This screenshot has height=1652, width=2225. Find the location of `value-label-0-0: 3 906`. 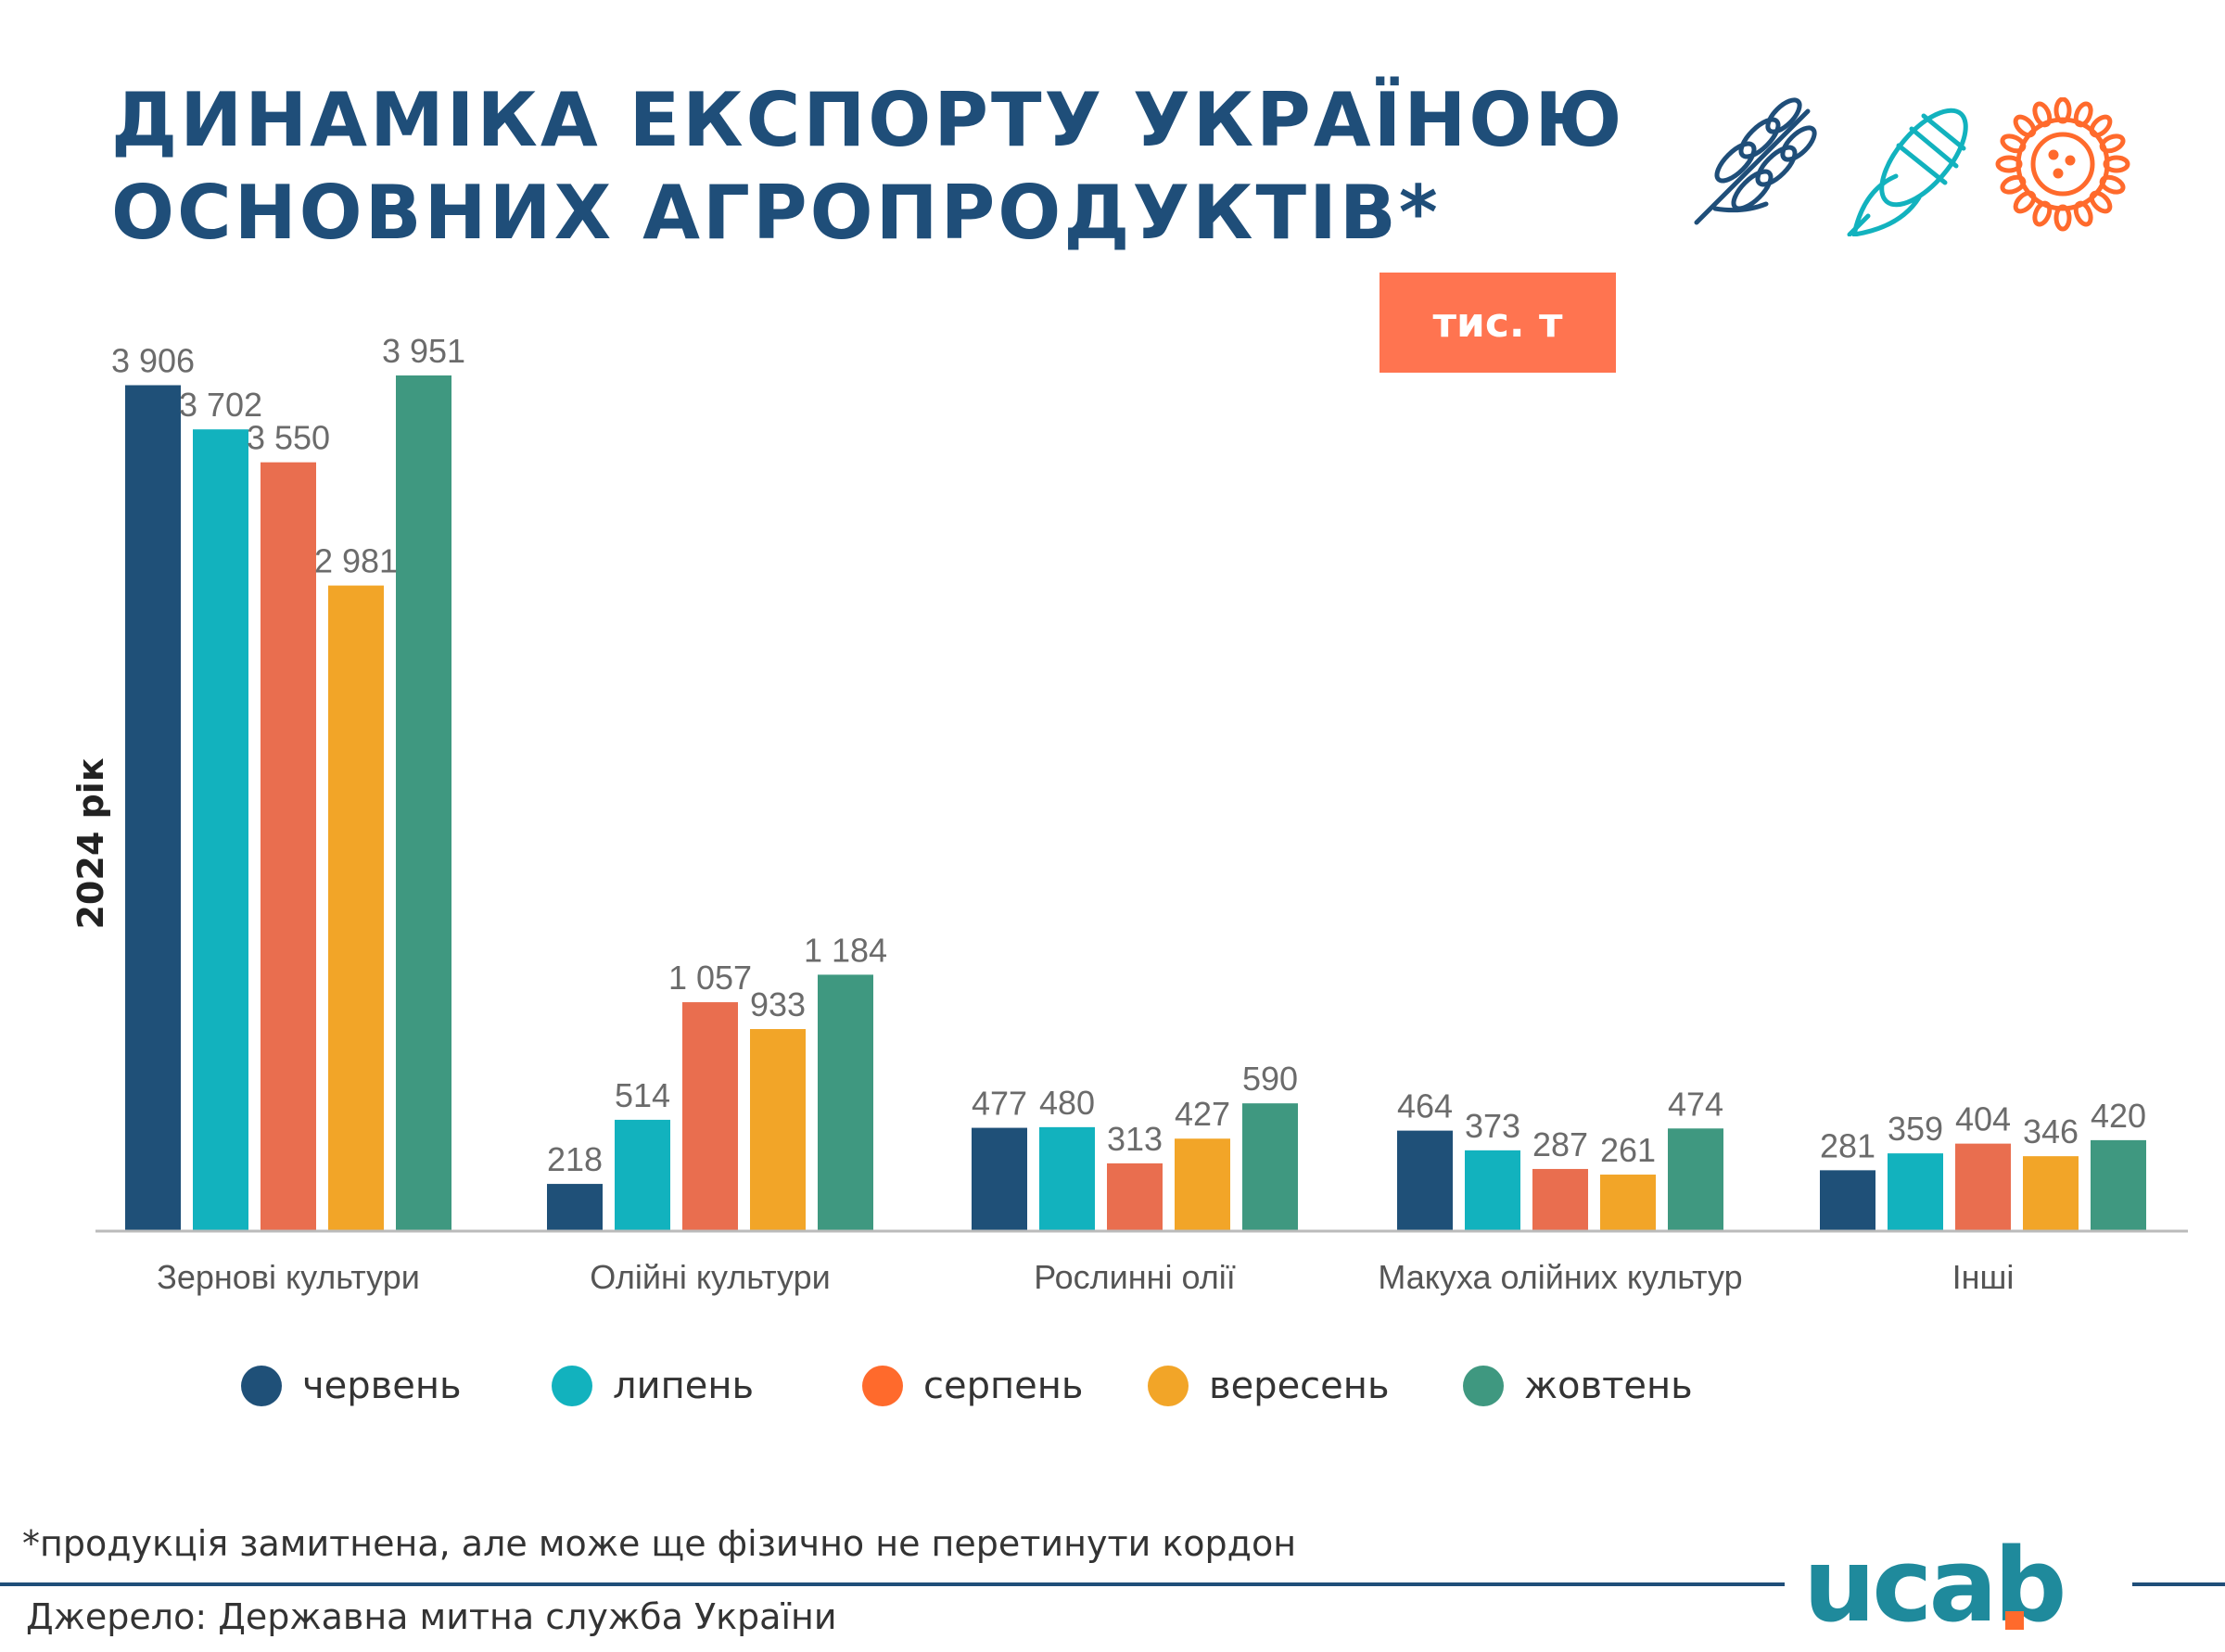

value-label-0-0: 3 906 is located at coordinates (153, 361).